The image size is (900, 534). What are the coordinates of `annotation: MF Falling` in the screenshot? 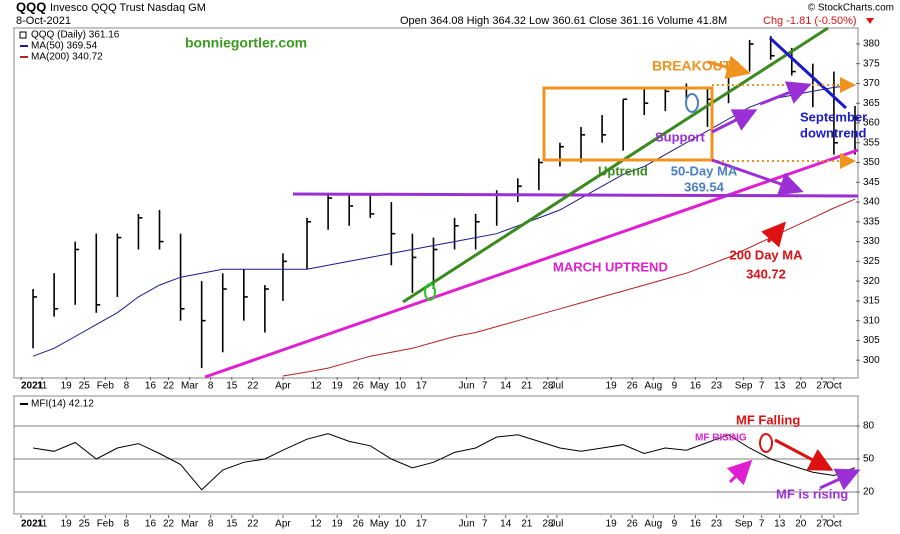 It's located at (768, 419).